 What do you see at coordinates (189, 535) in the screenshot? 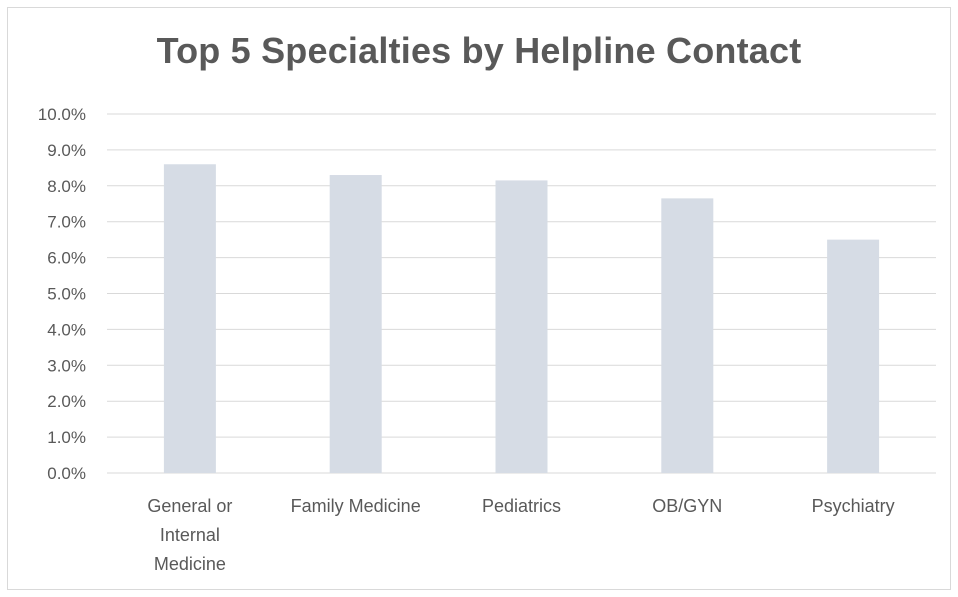
I see `x-category-label: General or Internal Medicine` at bounding box center [189, 535].